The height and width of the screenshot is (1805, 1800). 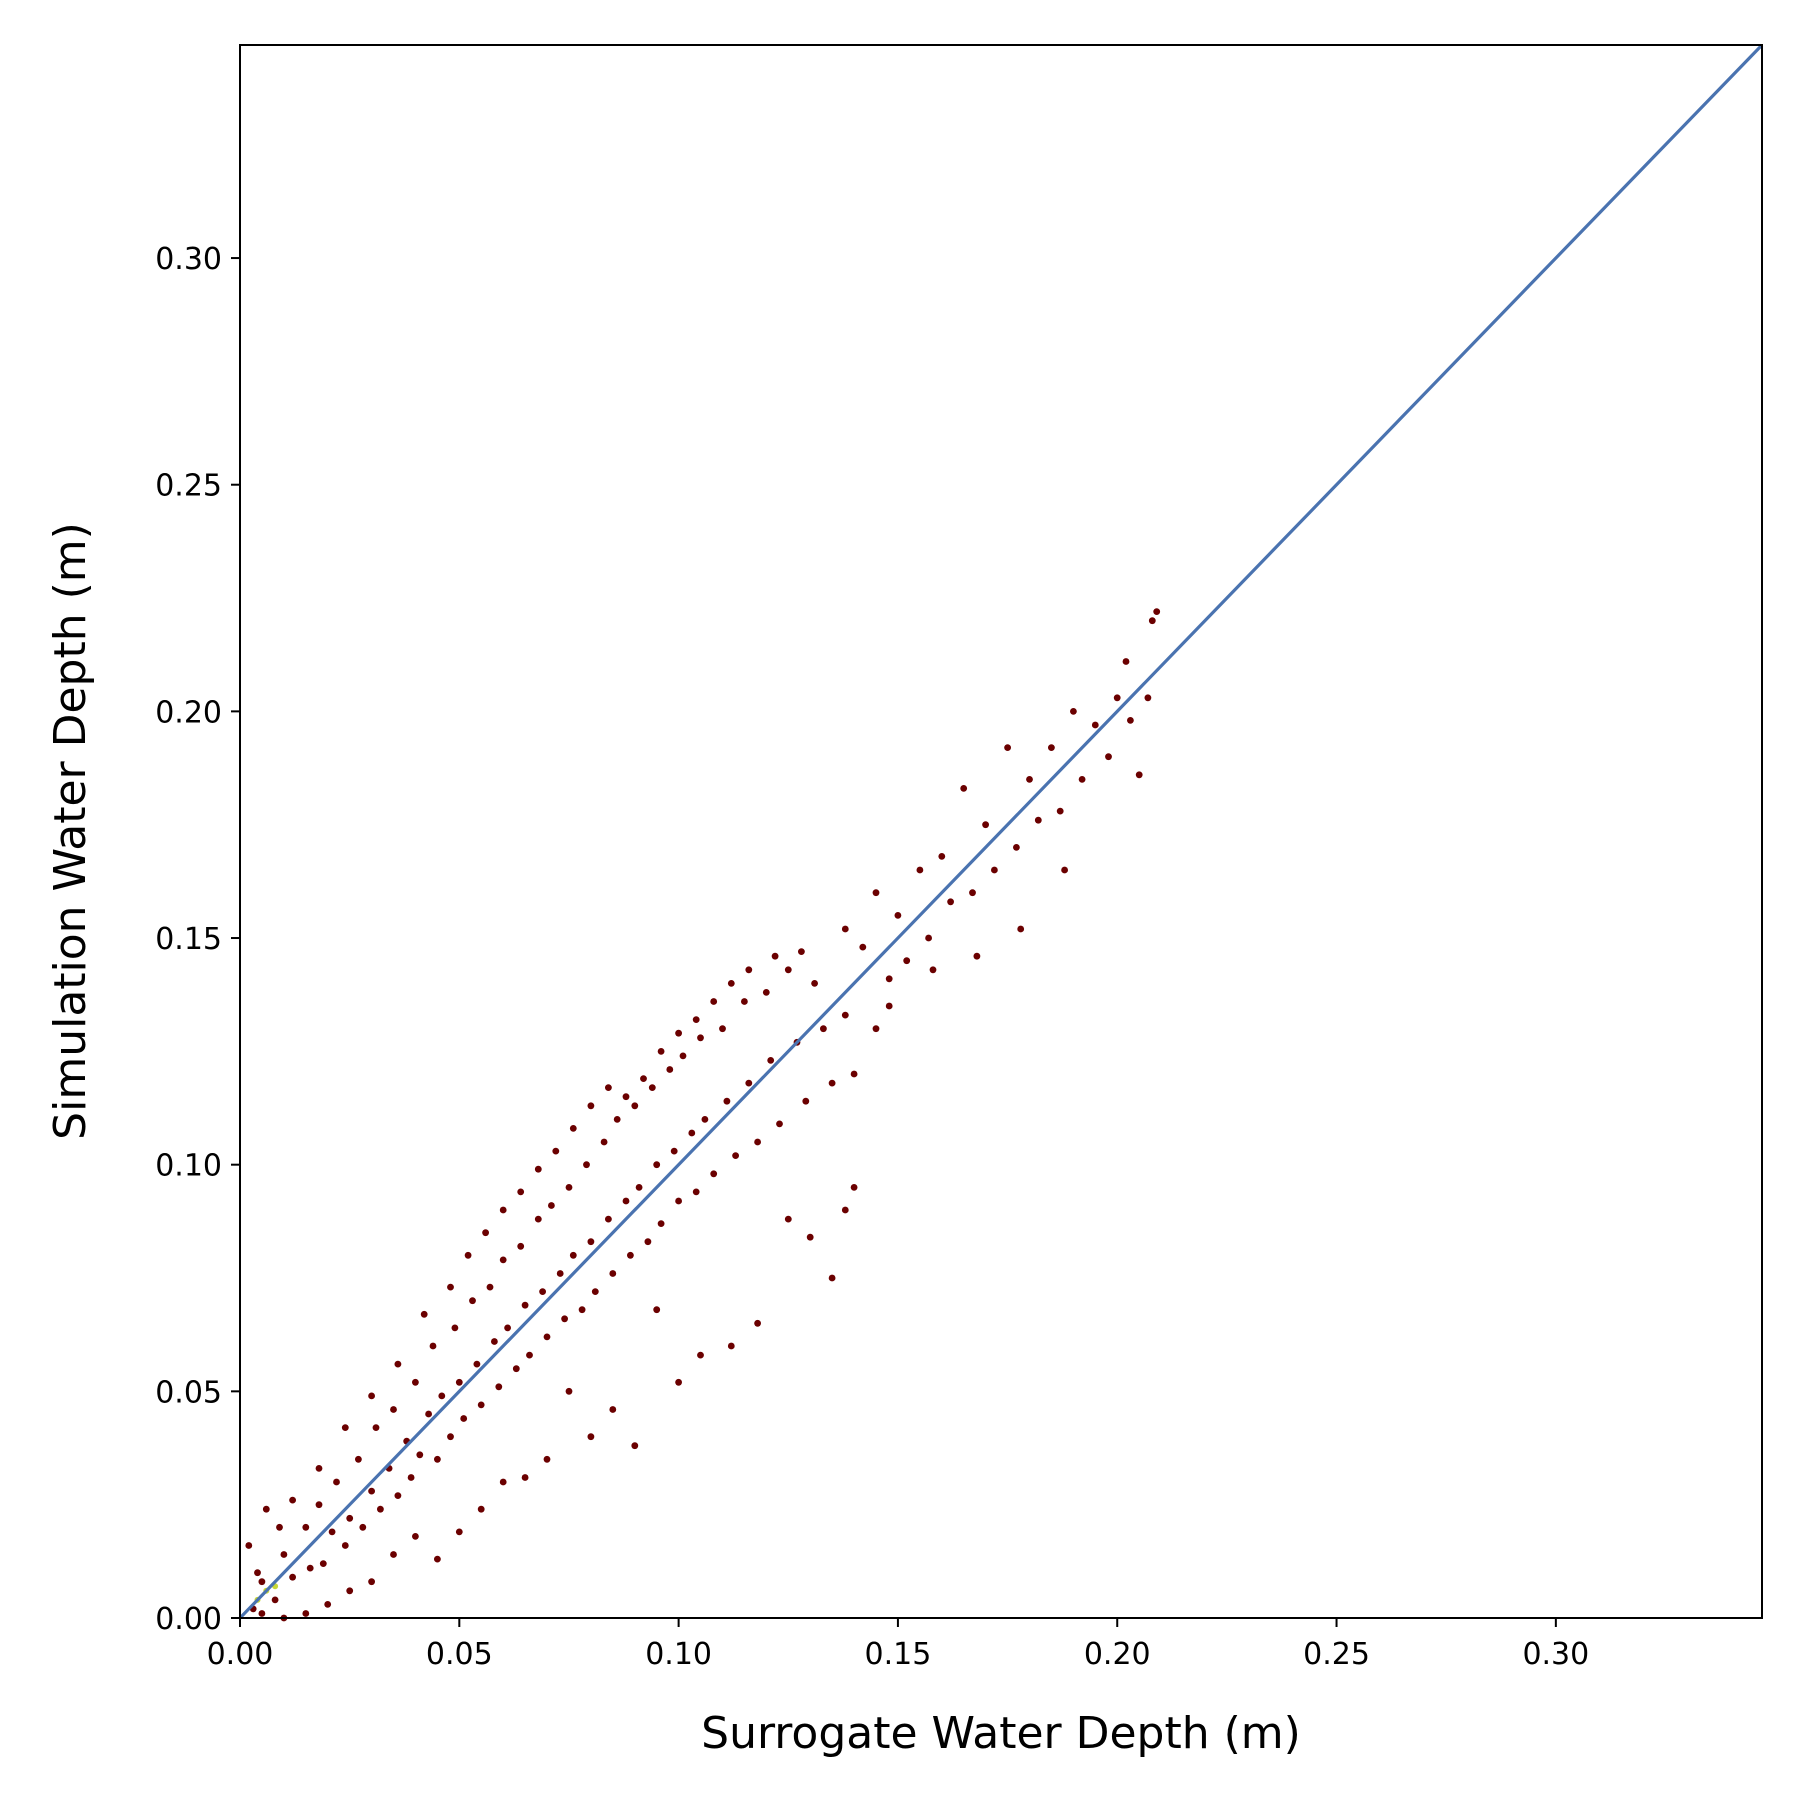 I want to click on y-axis: 0.00 0.05 0.10 0.15 0.20 0.25 0.30, so click(x=197, y=939).